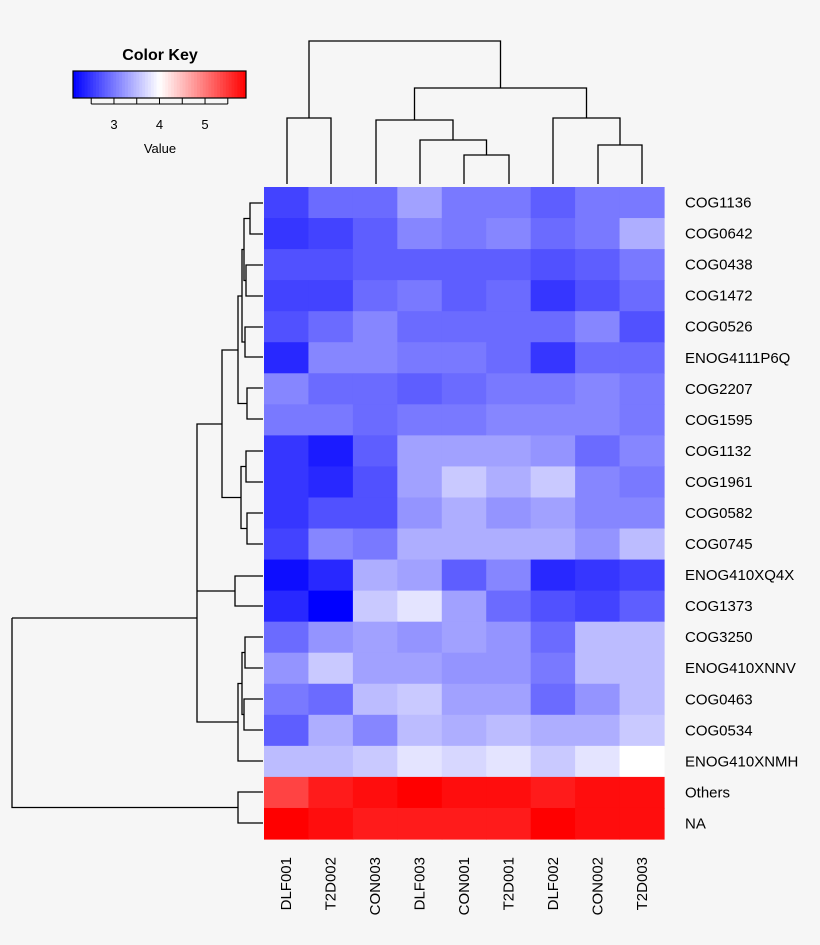  Describe the element at coordinates (160, 148) in the screenshot. I see `color-key-value-label: Value` at that location.